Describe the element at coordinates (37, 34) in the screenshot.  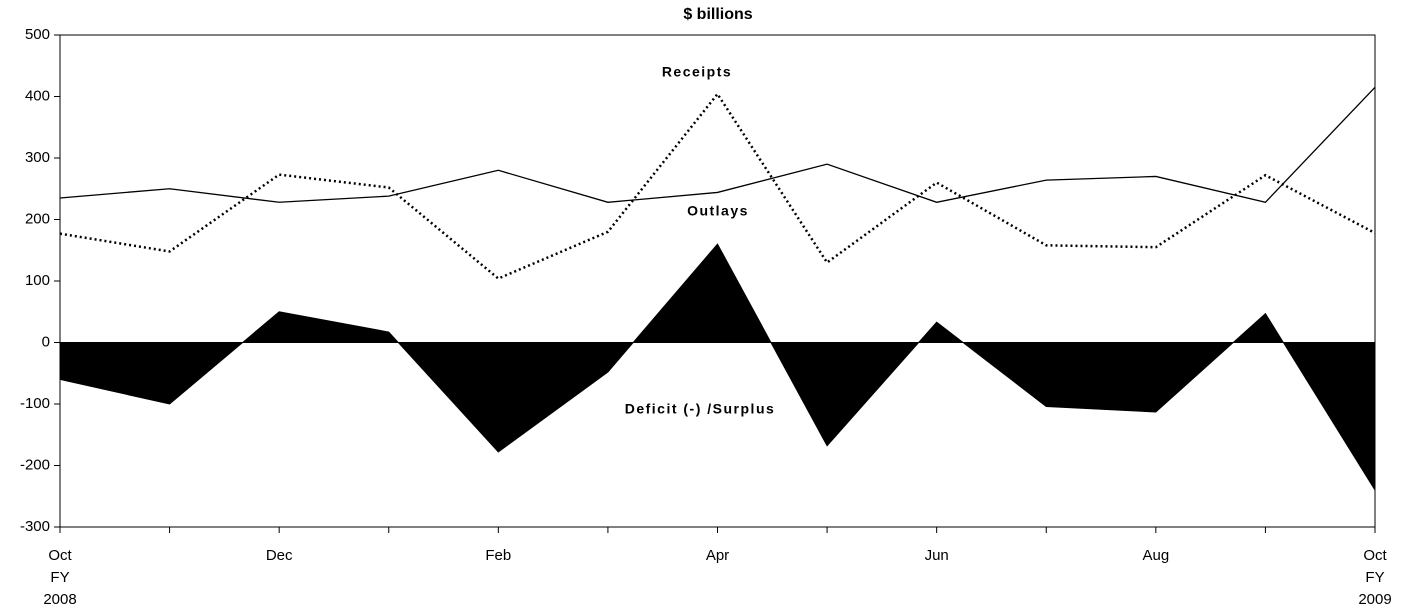
I see `y-tick-label: 500` at that location.